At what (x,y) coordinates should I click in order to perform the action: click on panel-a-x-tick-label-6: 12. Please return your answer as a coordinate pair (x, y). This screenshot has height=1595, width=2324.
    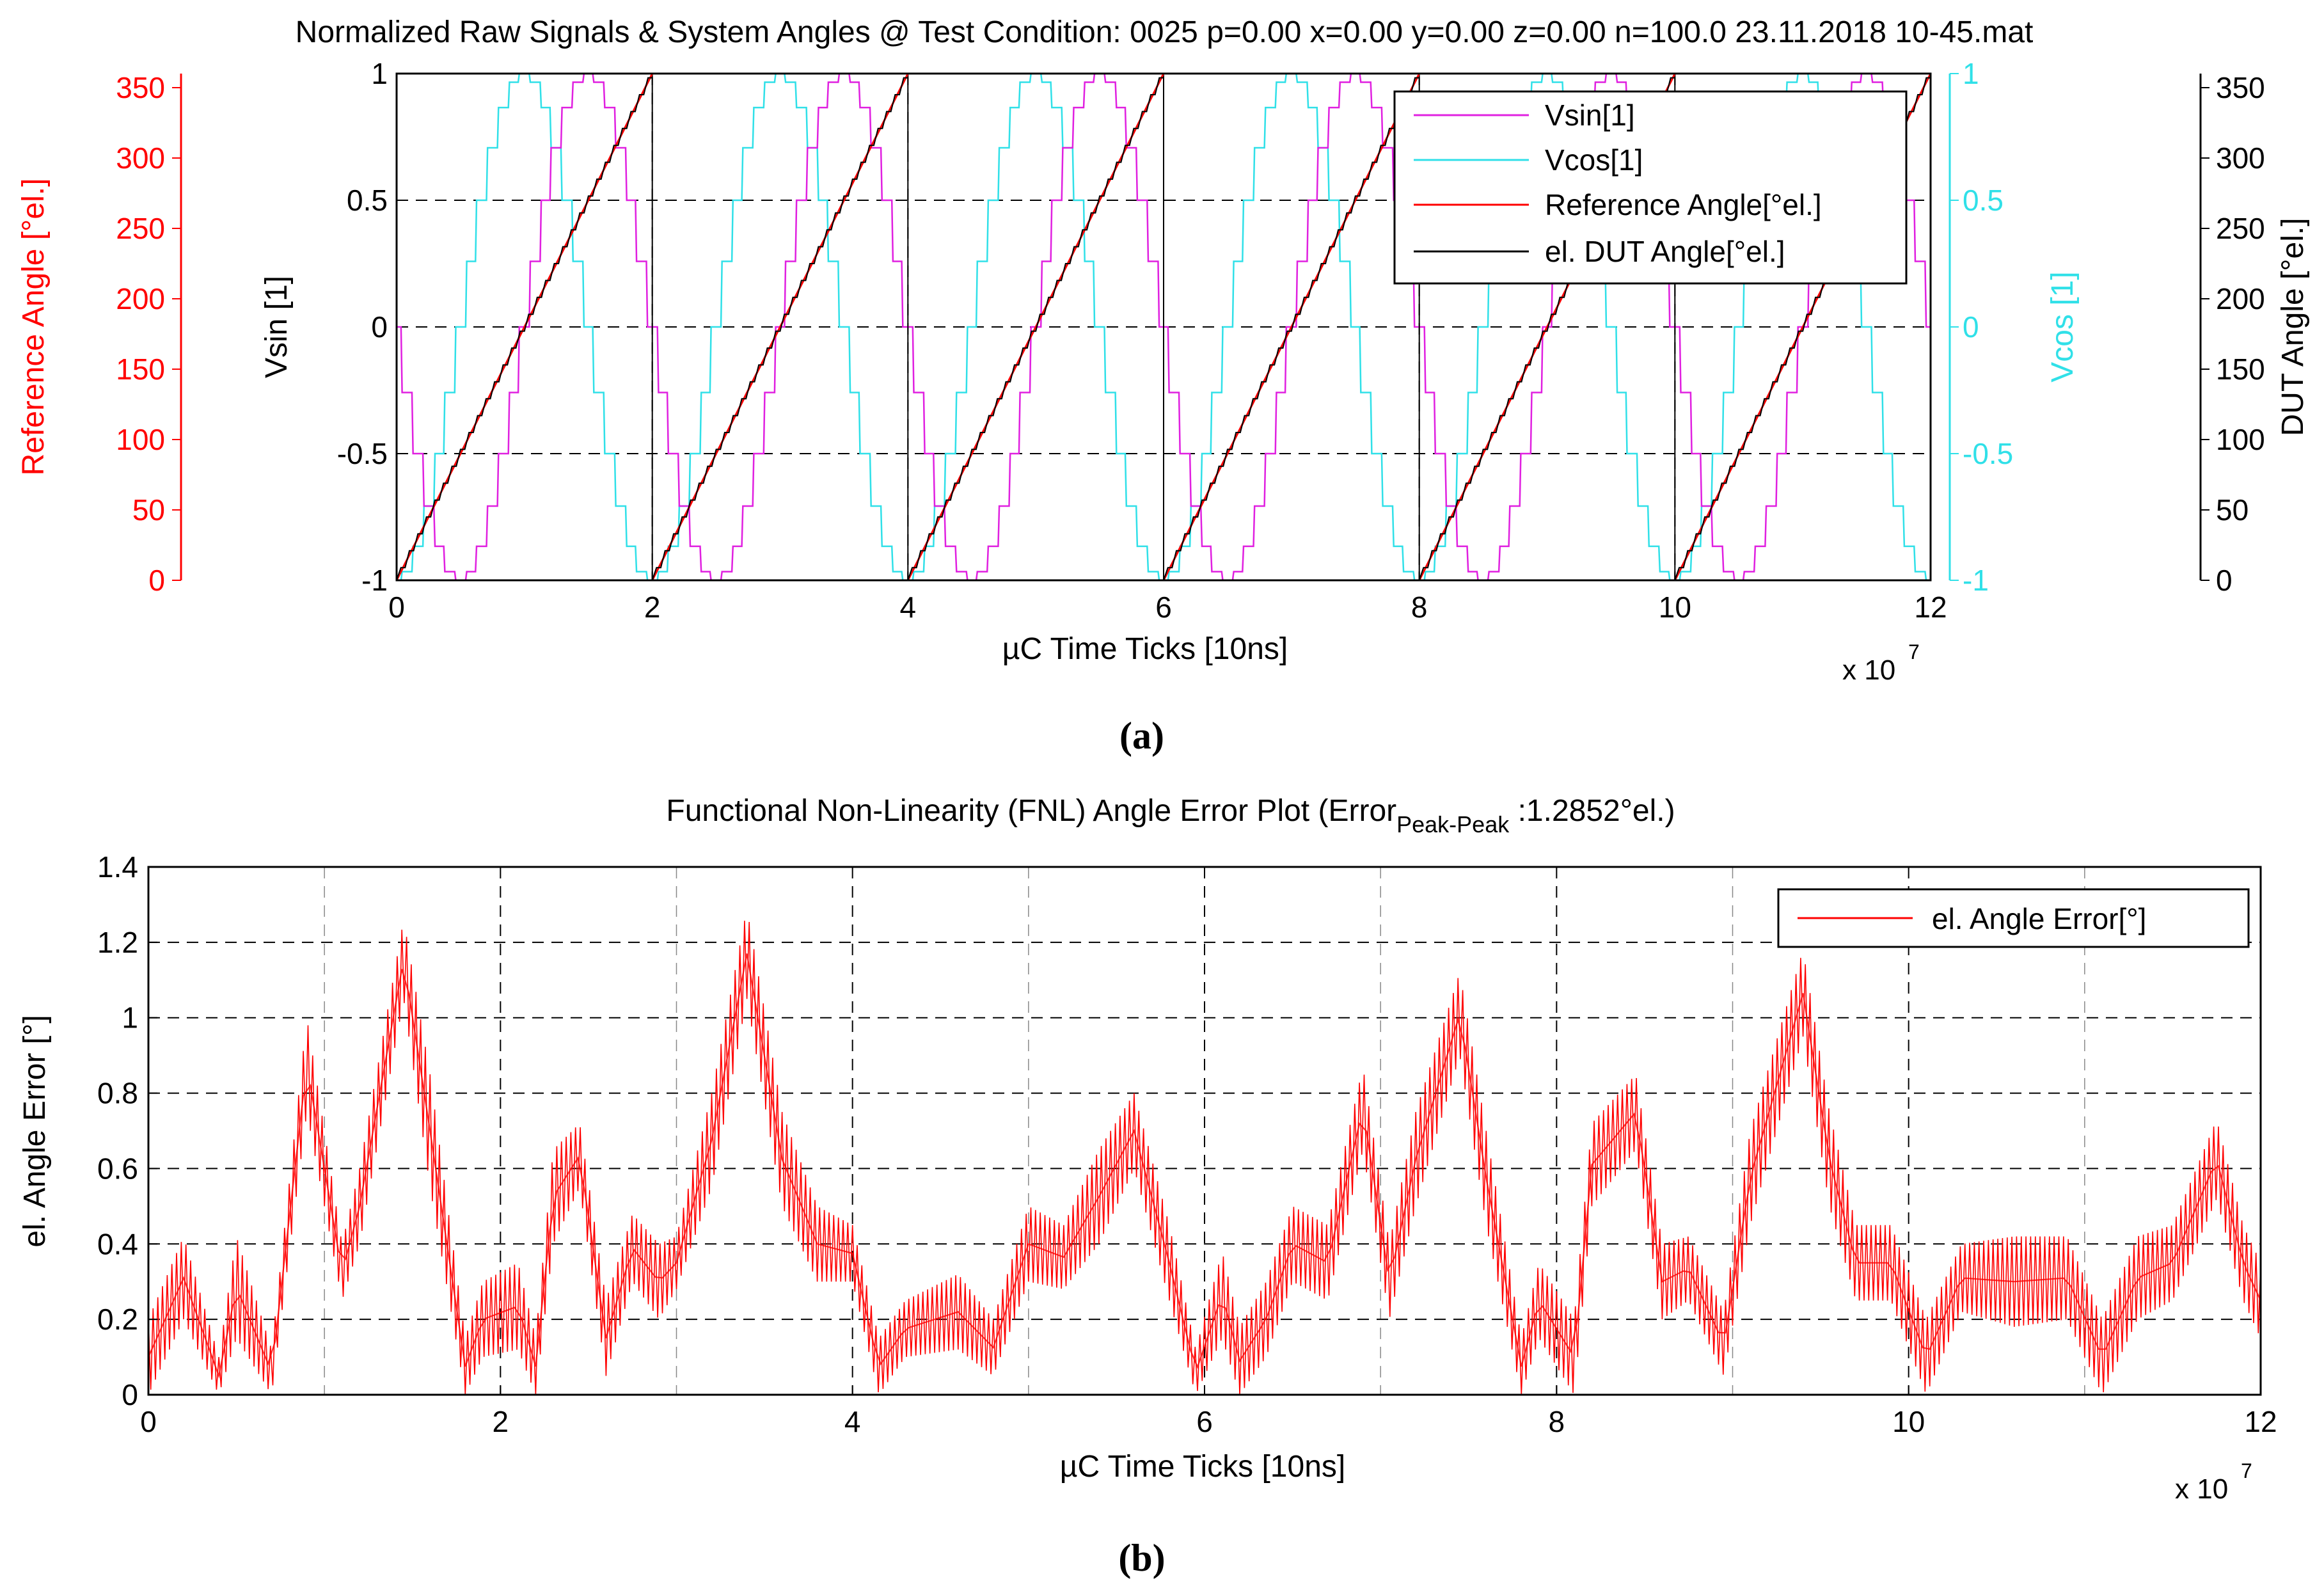
    Looking at the image, I should click on (1930, 607).